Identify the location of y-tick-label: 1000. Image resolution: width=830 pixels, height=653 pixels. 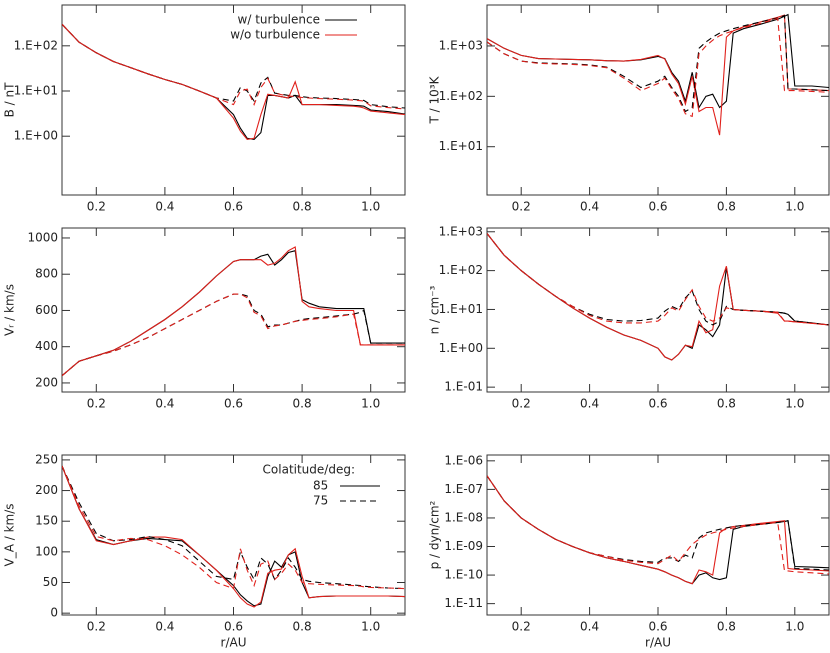
(42, 237).